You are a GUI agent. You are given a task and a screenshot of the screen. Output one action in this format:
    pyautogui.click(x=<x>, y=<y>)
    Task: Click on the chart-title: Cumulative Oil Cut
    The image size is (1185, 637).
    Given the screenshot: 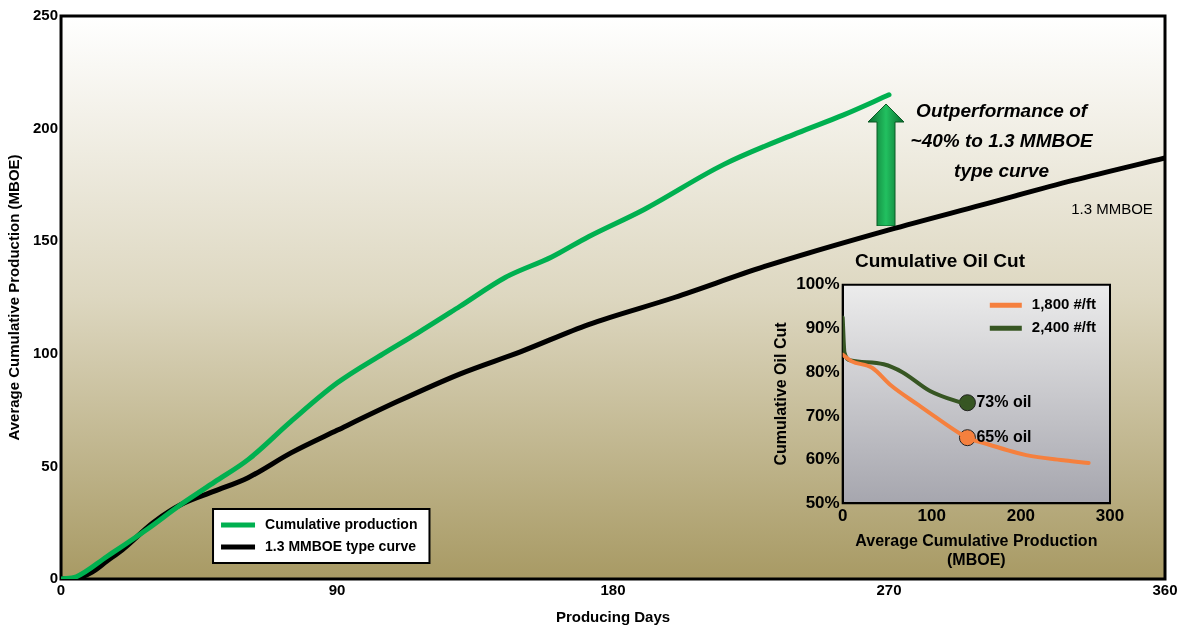 What is the action you would take?
    pyautogui.click(x=940, y=260)
    